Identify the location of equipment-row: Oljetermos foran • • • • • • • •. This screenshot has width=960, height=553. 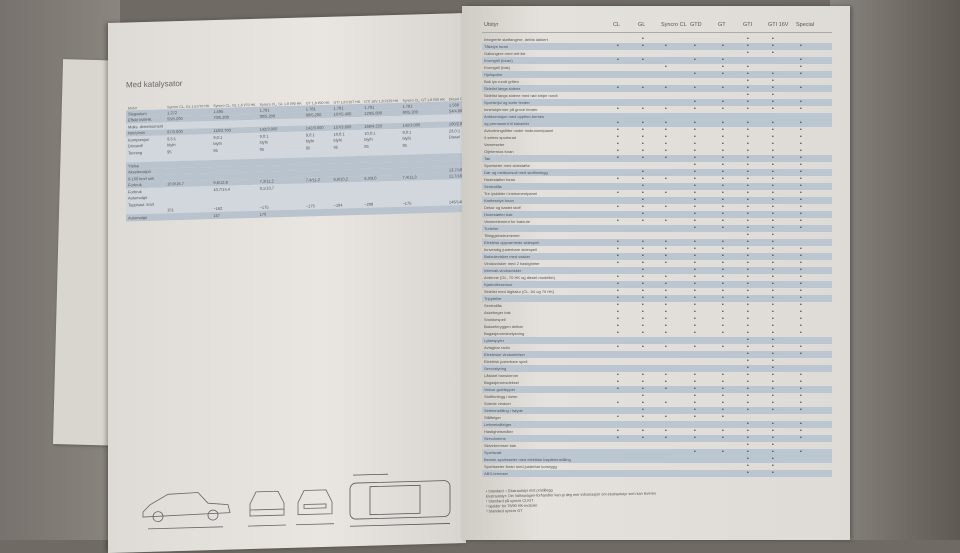
(657, 151).